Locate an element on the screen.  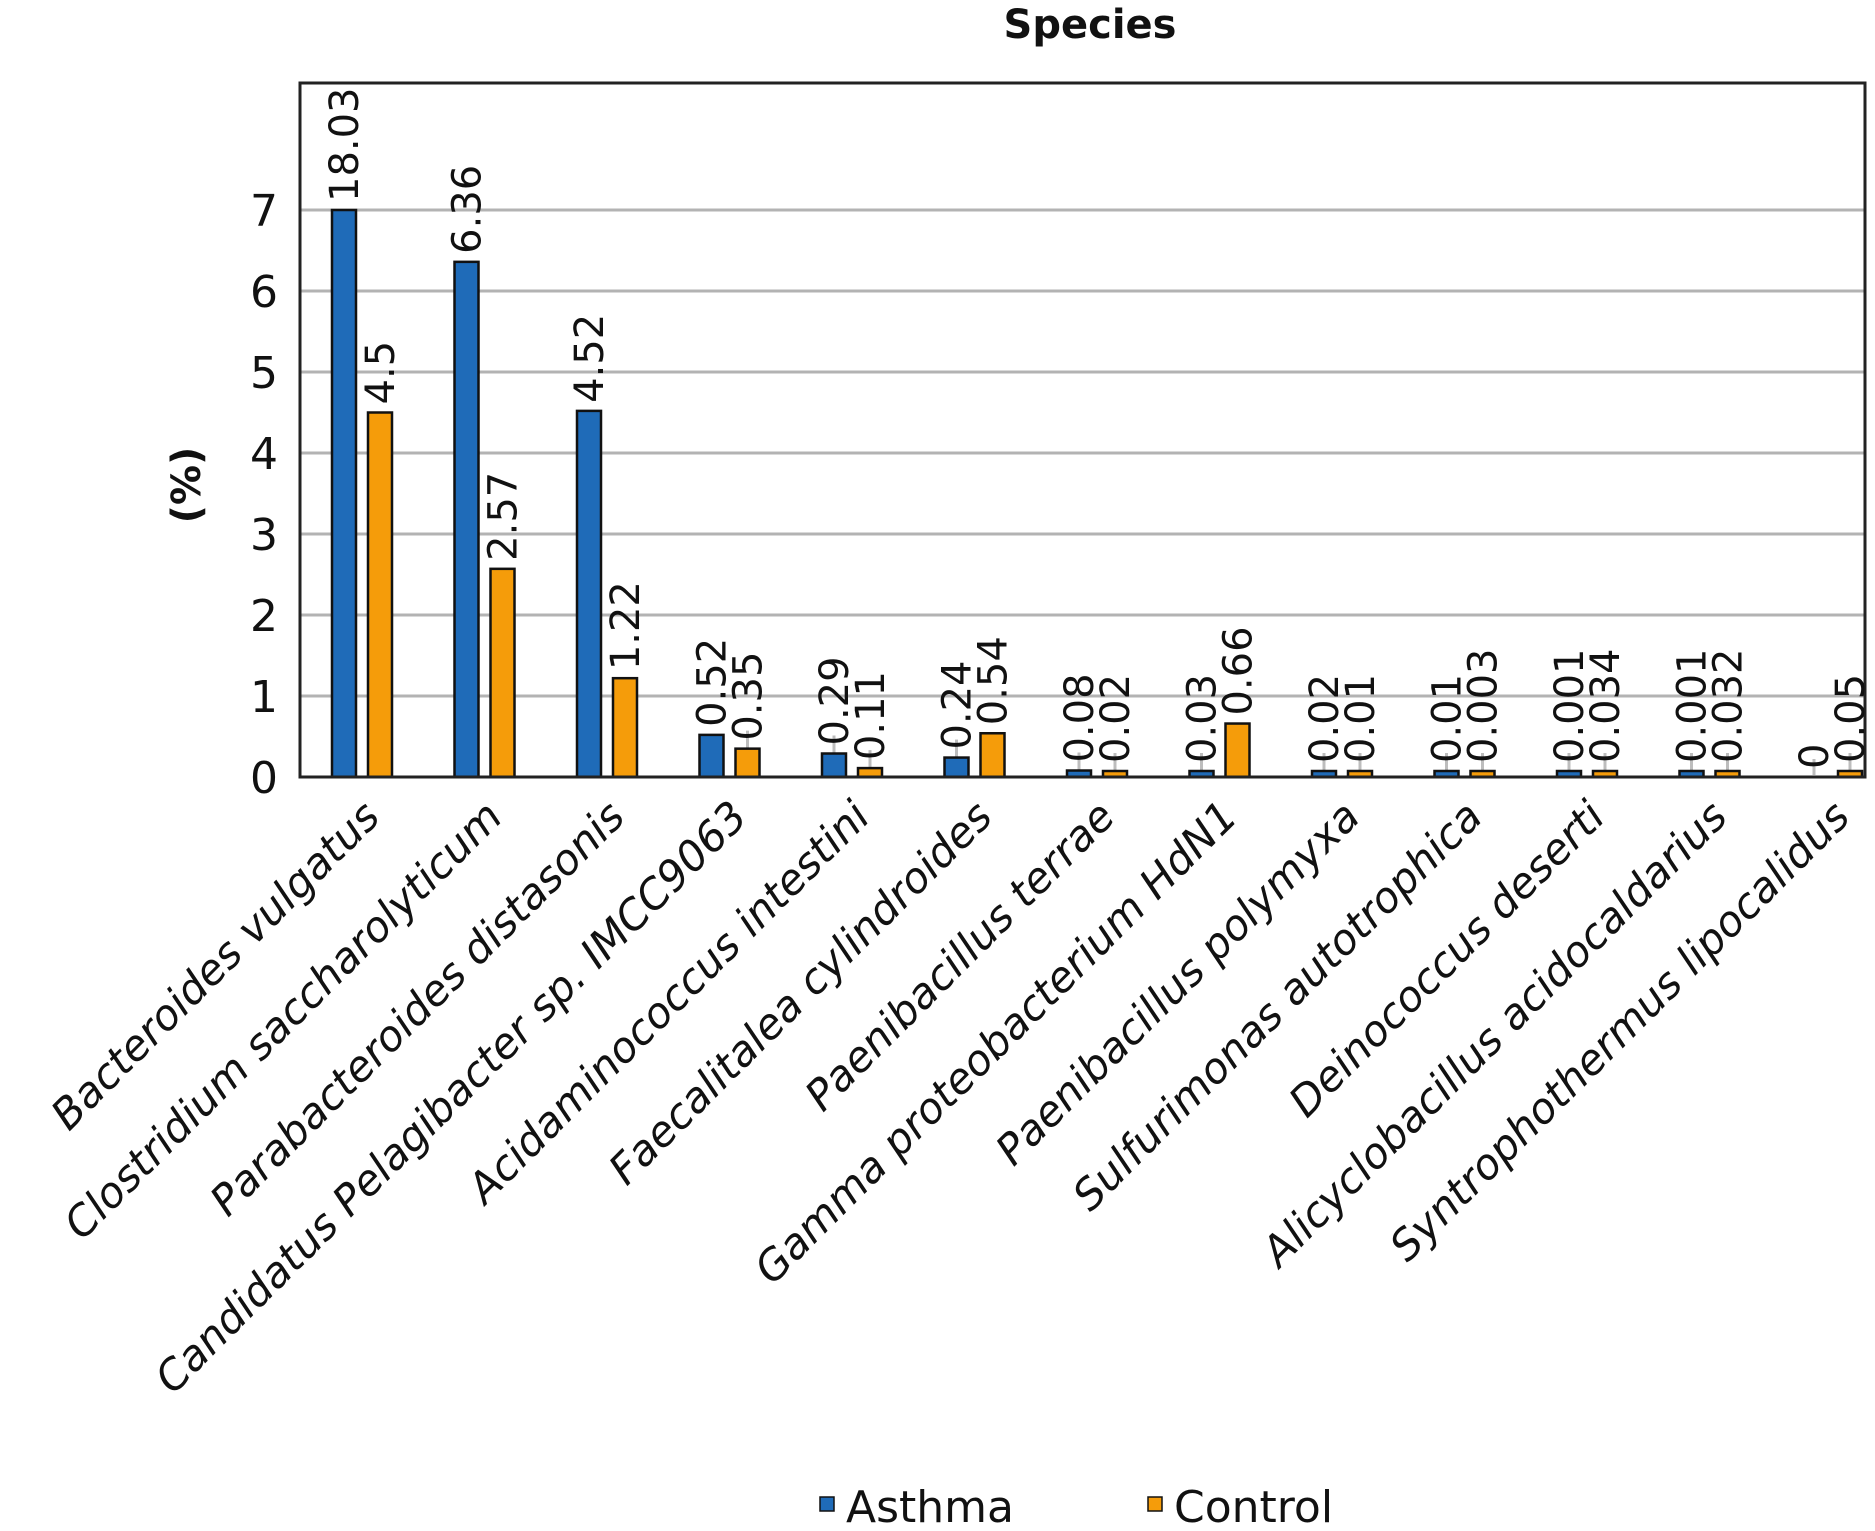
y-tick-label: 3 is located at coordinates (264, 535).